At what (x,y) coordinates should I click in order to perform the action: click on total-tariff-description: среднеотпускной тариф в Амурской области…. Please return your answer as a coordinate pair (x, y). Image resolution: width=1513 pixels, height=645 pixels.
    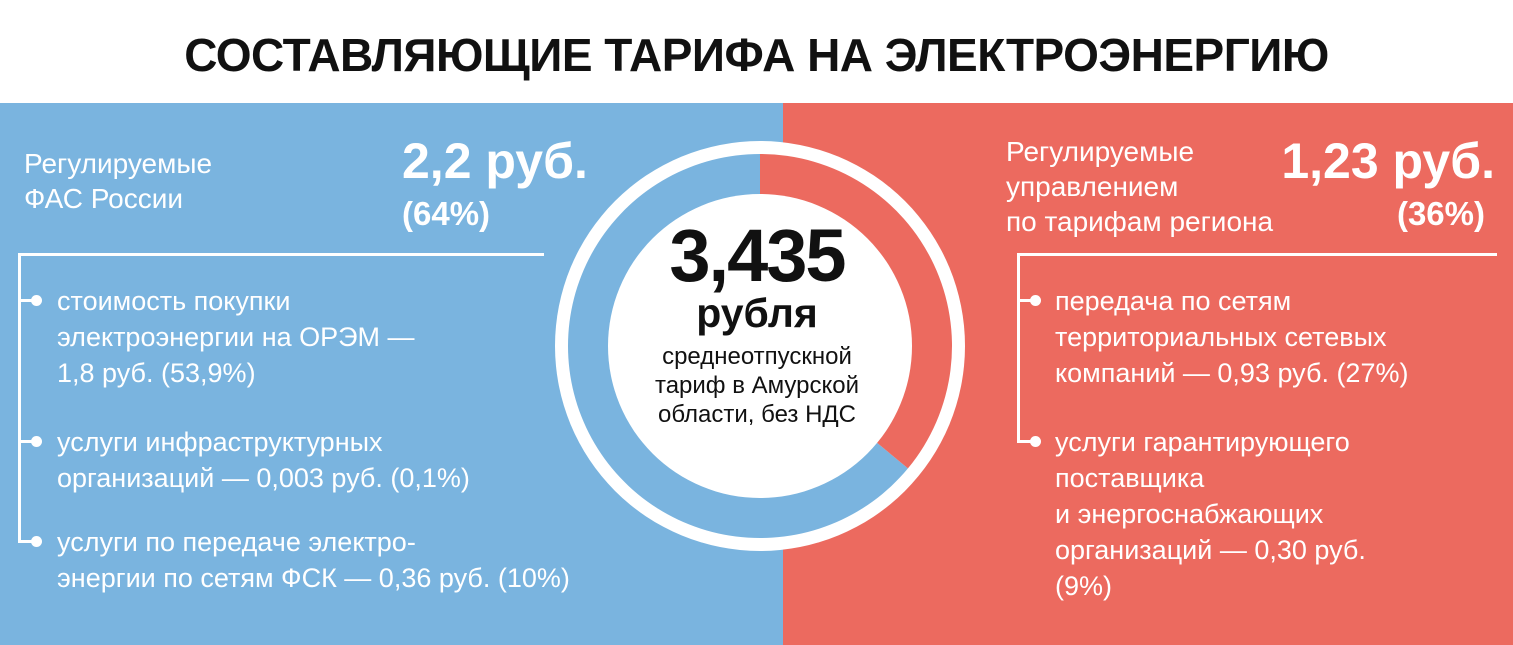
    Looking at the image, I should click on (757, 385).